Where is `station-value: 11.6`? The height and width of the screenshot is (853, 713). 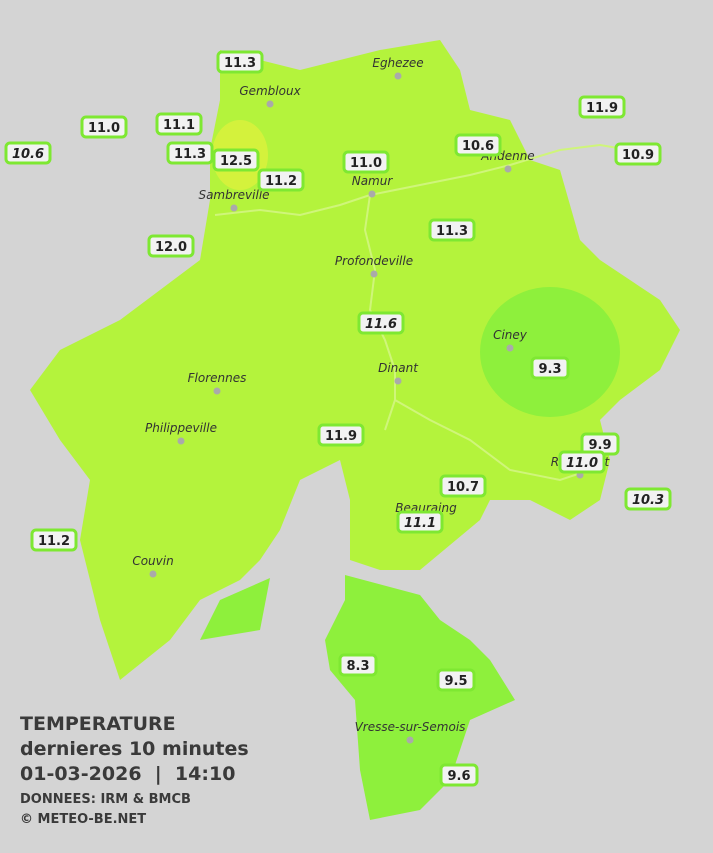 station-value: 11.6 is located at coordinates (381, 324).